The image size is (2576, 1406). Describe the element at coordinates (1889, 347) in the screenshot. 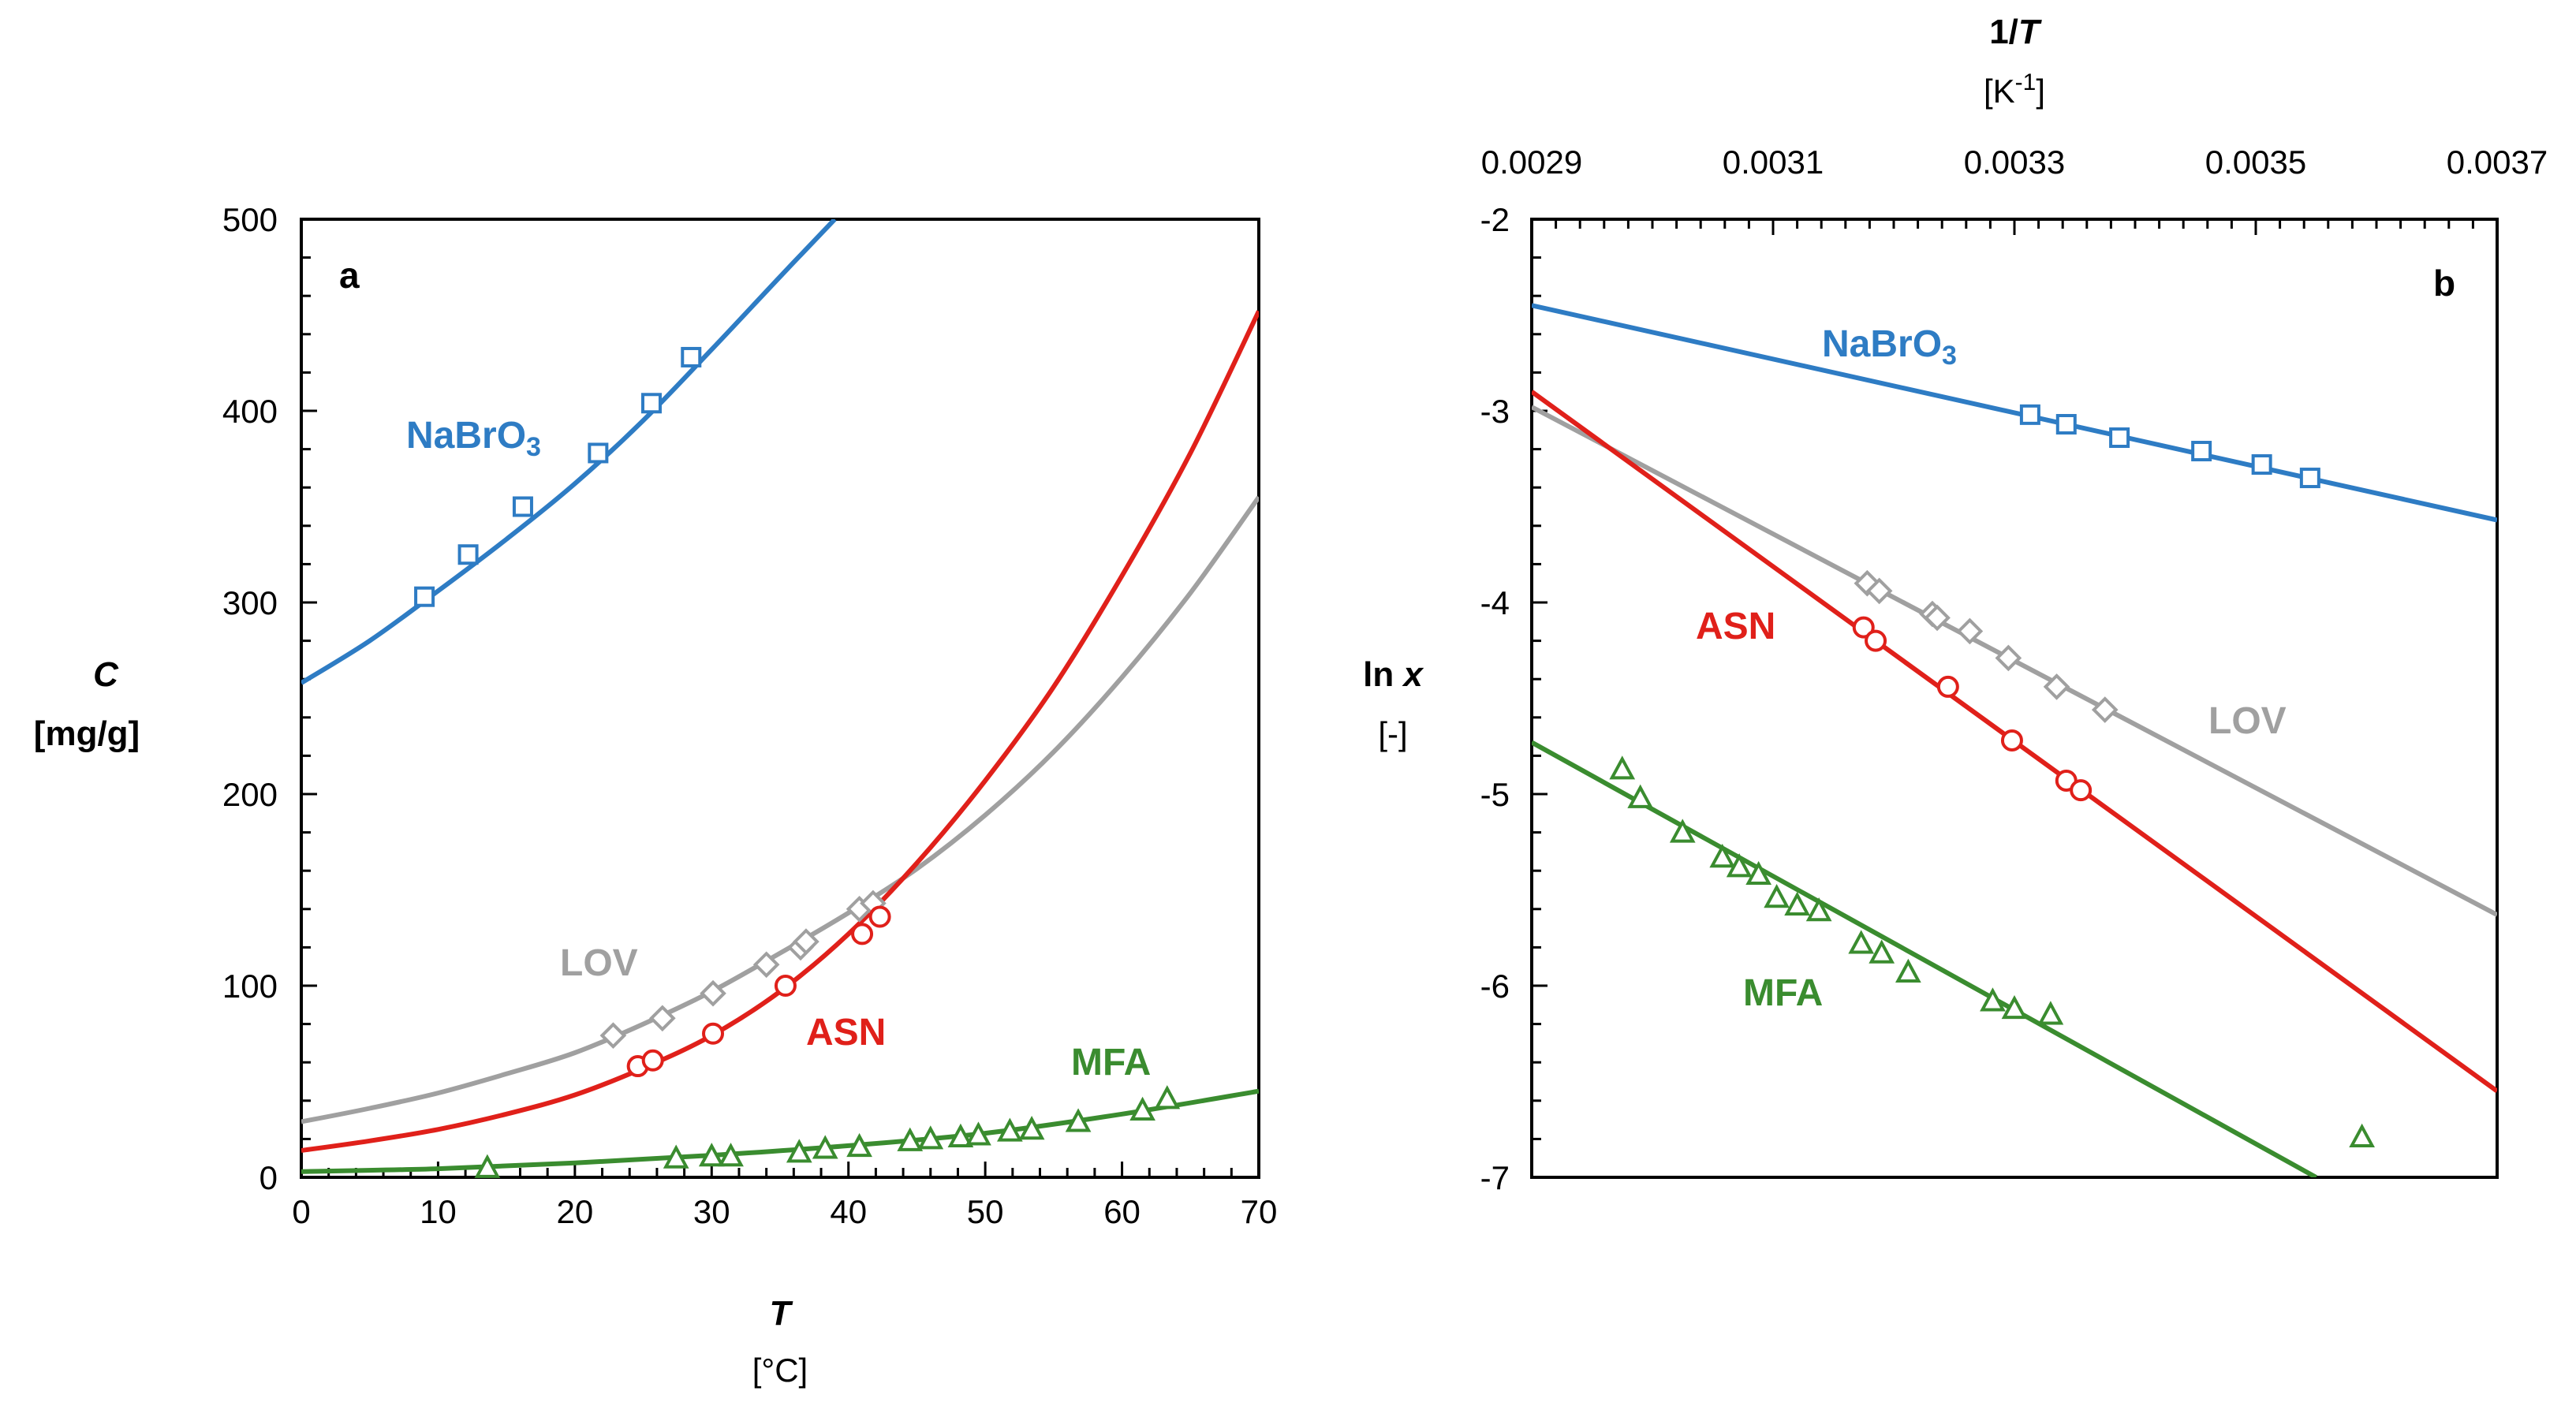

I see `panel-b-series-label-nabro3: NaBrO3` at that location.